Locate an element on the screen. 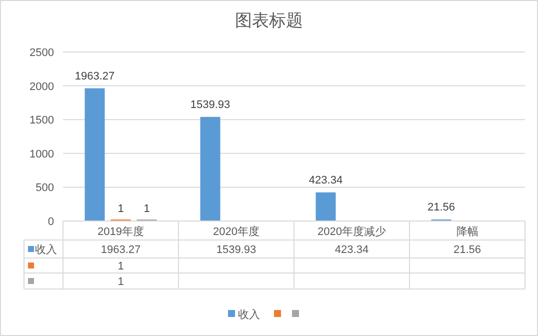 Image resolution: width=538 pixels, height=336 pixels. data-label: 423.34 is located at coordinates (325, 180).